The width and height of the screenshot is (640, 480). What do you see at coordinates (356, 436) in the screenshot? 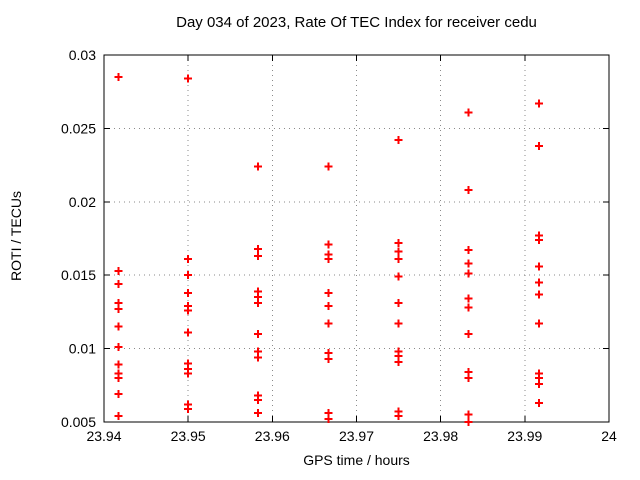
I see `x-tick-label: 23.97` at bounding box center [356, 436].